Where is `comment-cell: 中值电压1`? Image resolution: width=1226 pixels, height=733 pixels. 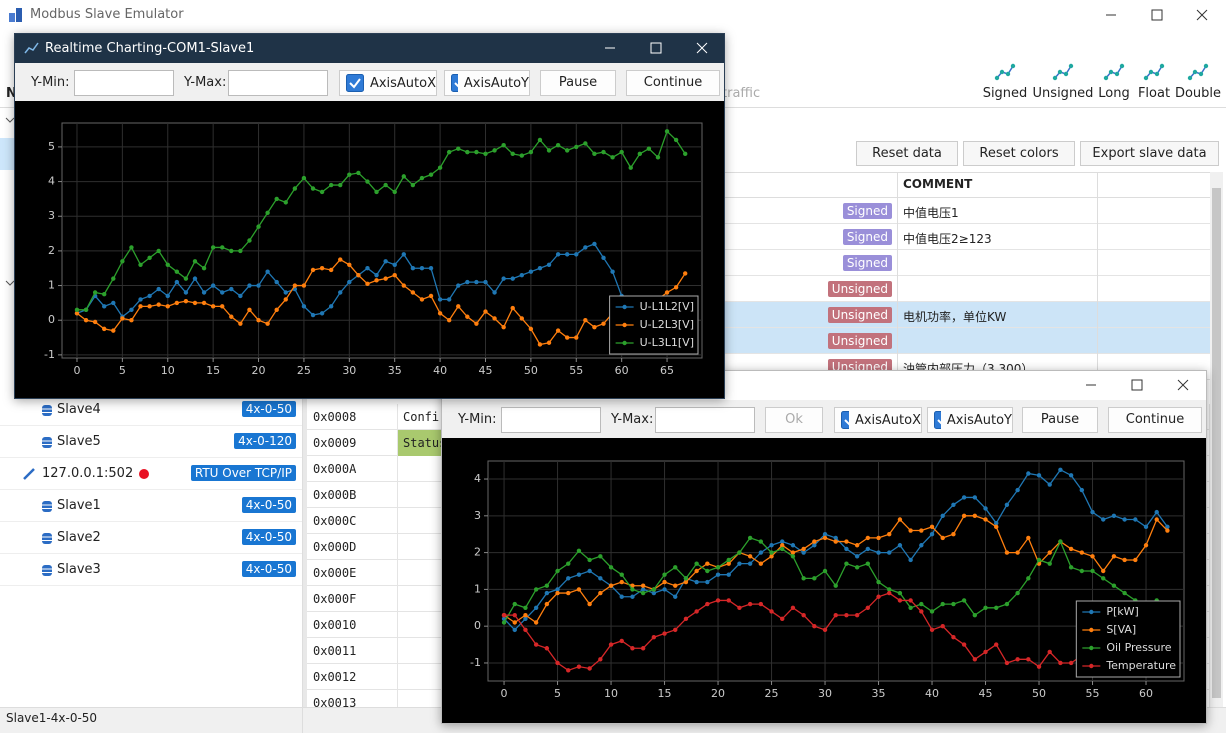 comment-cell: 中值电压1 is located at coordinates (931, 212).